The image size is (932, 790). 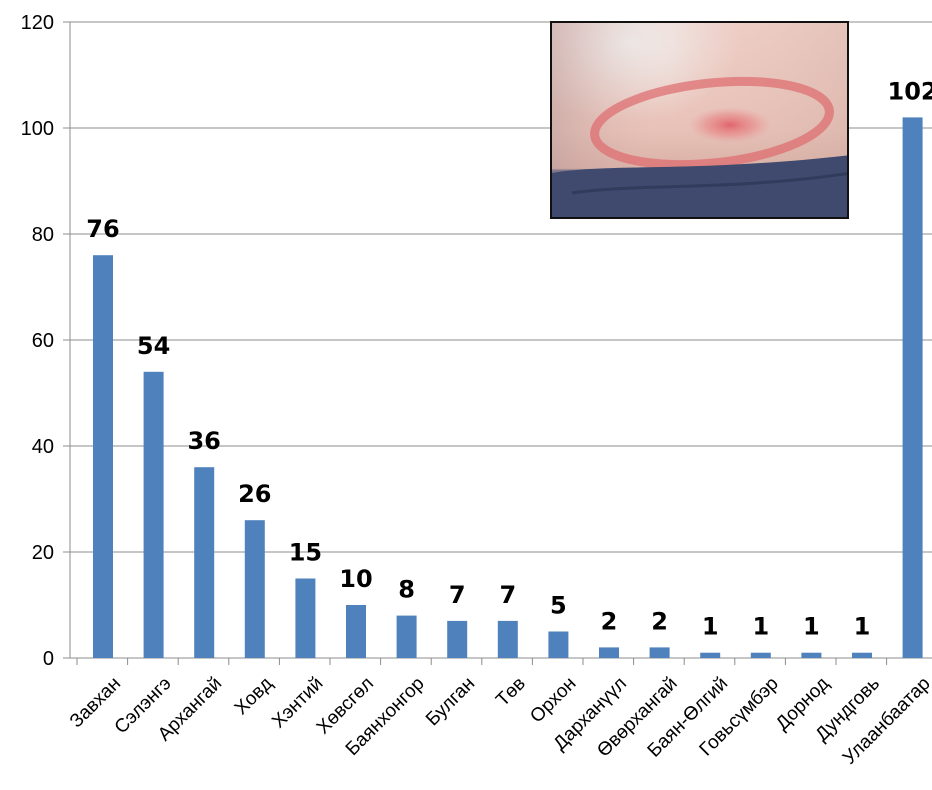 What do you see at coordinates (305, 553) in the screenshot?
I see `data-label: 15` at bounding box center [305, 553].